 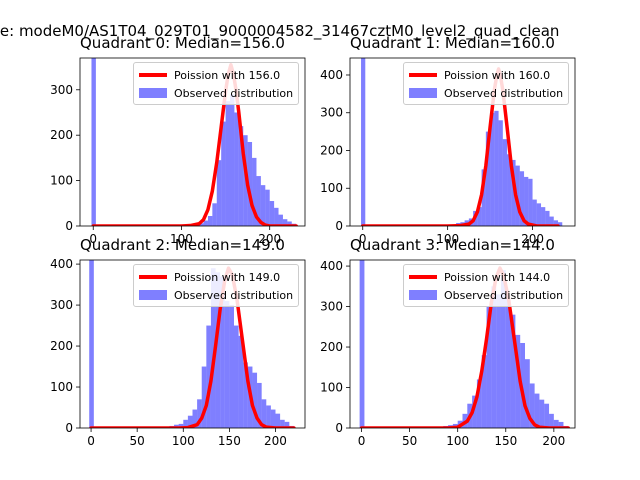 I want to click on legend-entry-poisson: Poission with 144.0, so click(x=486, y=277).